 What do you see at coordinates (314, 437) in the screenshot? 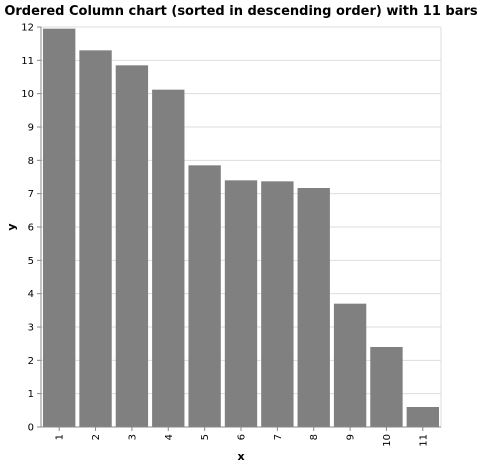
I see `x-tick-label: 8` at bounding box center [314, 437].